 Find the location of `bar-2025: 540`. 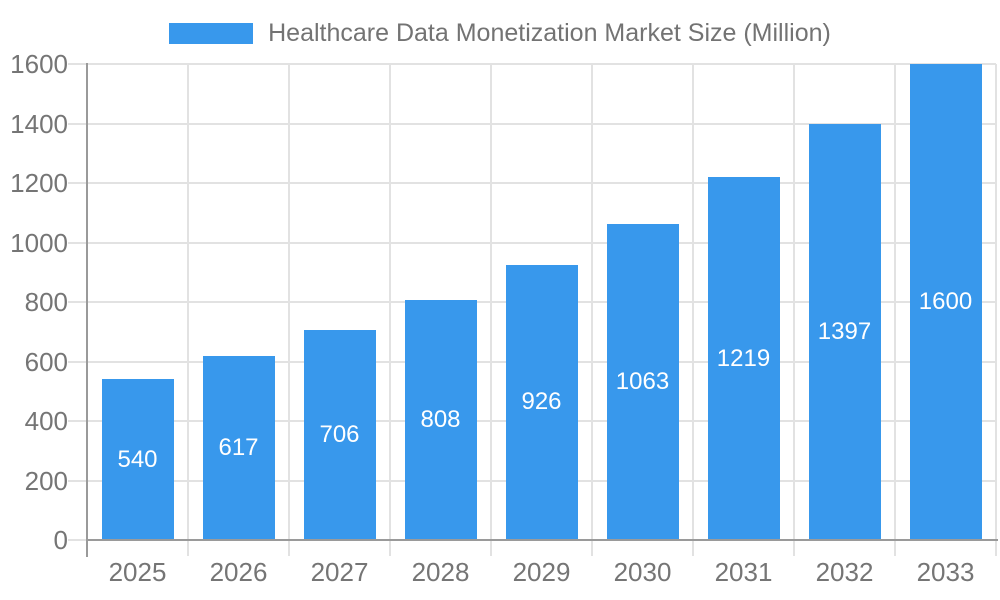

bar-2025: 540 is located at coordinates (137, 459).